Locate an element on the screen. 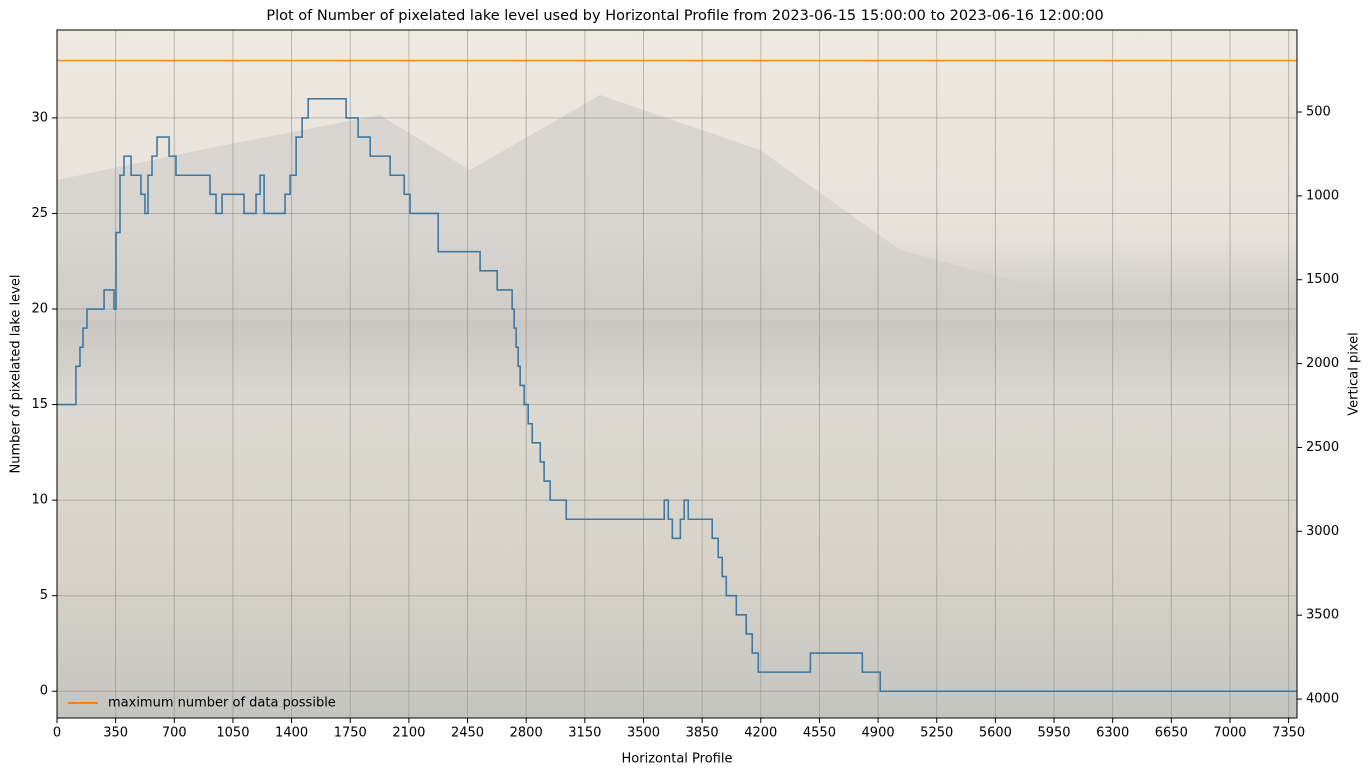 This screenshot has height=780, width=1371. x-tick-label: 0 is located at coordinates (57, 733).